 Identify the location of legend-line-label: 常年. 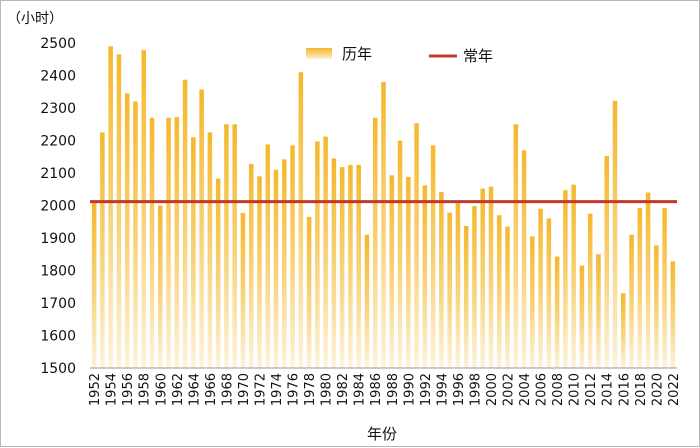
(478, 56).